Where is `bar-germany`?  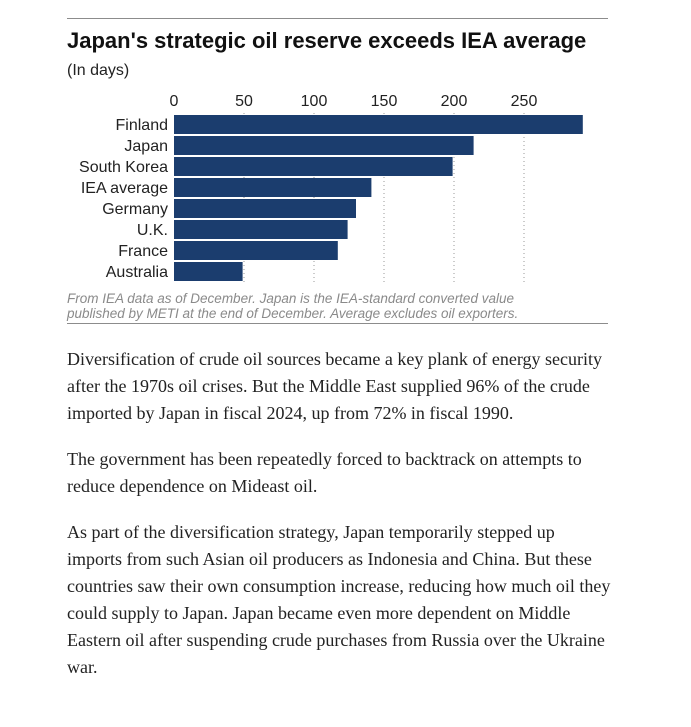 bar-germany is located at coordinates (265, 208).